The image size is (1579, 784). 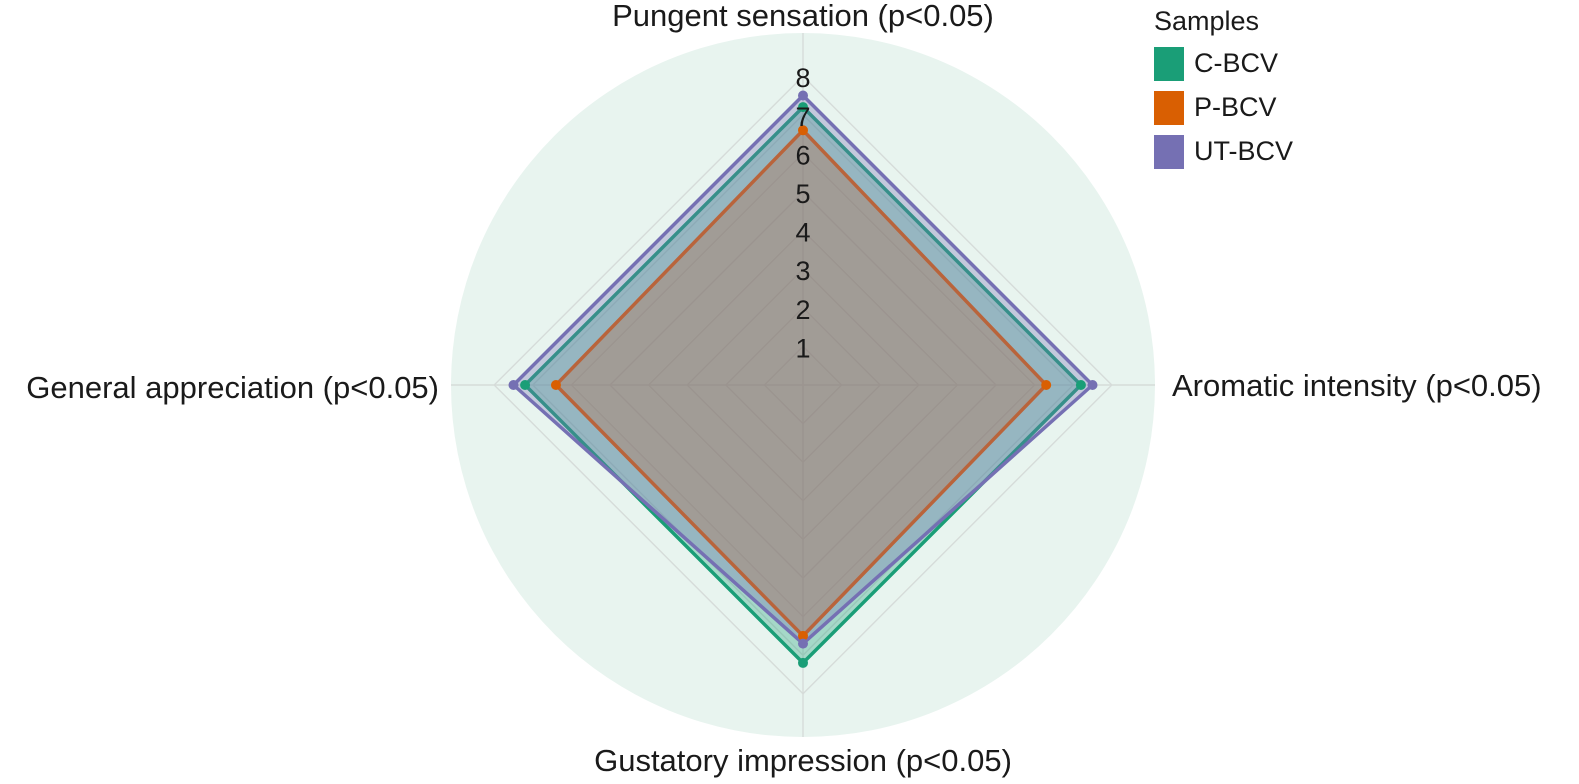 I want to click on axis-label-general-appreciation: General appreciation (p<0.05), so click(x=232, y=387).